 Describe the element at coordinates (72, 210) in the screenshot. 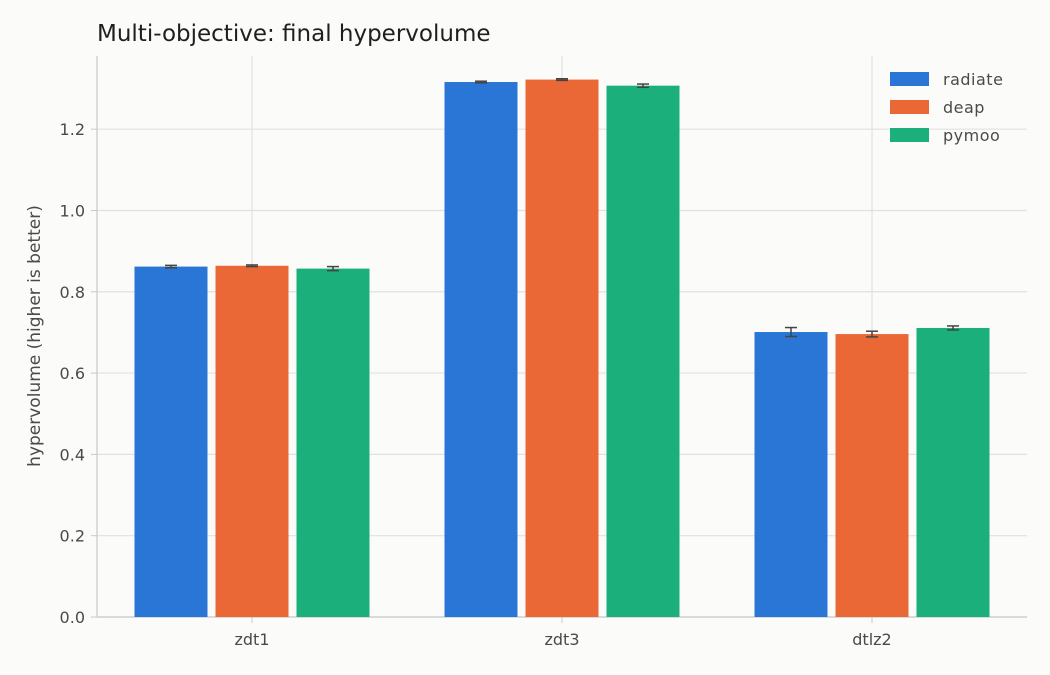

I see `y-tick-label: 1.0` at that location.